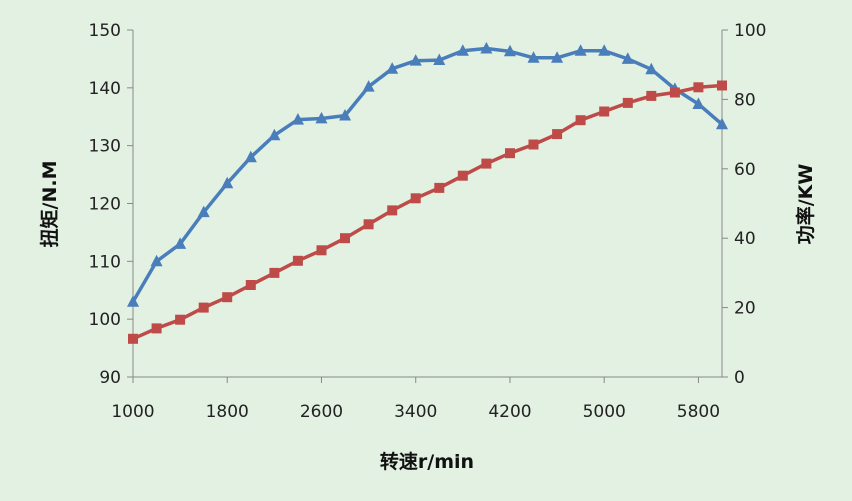  I want to click on left-y-tick-label: 150, so click(105, 31).